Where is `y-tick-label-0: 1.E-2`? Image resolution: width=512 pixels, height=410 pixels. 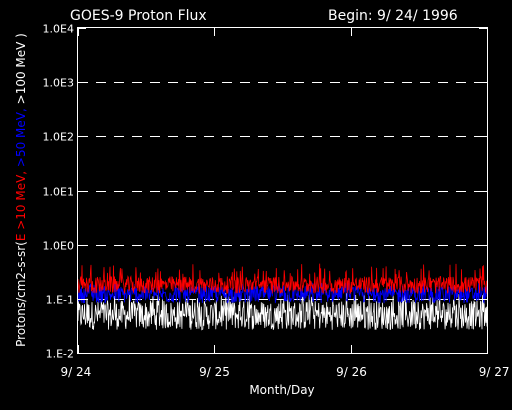
y-tick-label-0: 1.E-2 is located at coordinates (60, 354).